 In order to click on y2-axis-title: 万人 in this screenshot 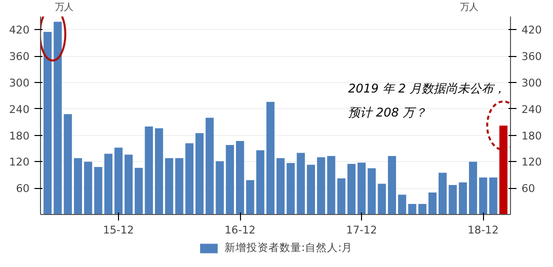, I will do `click(469, 8)`.